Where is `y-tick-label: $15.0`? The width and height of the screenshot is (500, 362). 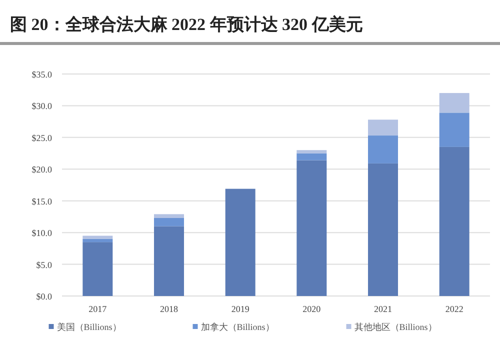
y-tick-label: $15.0 is located at coordinates (42, 201).